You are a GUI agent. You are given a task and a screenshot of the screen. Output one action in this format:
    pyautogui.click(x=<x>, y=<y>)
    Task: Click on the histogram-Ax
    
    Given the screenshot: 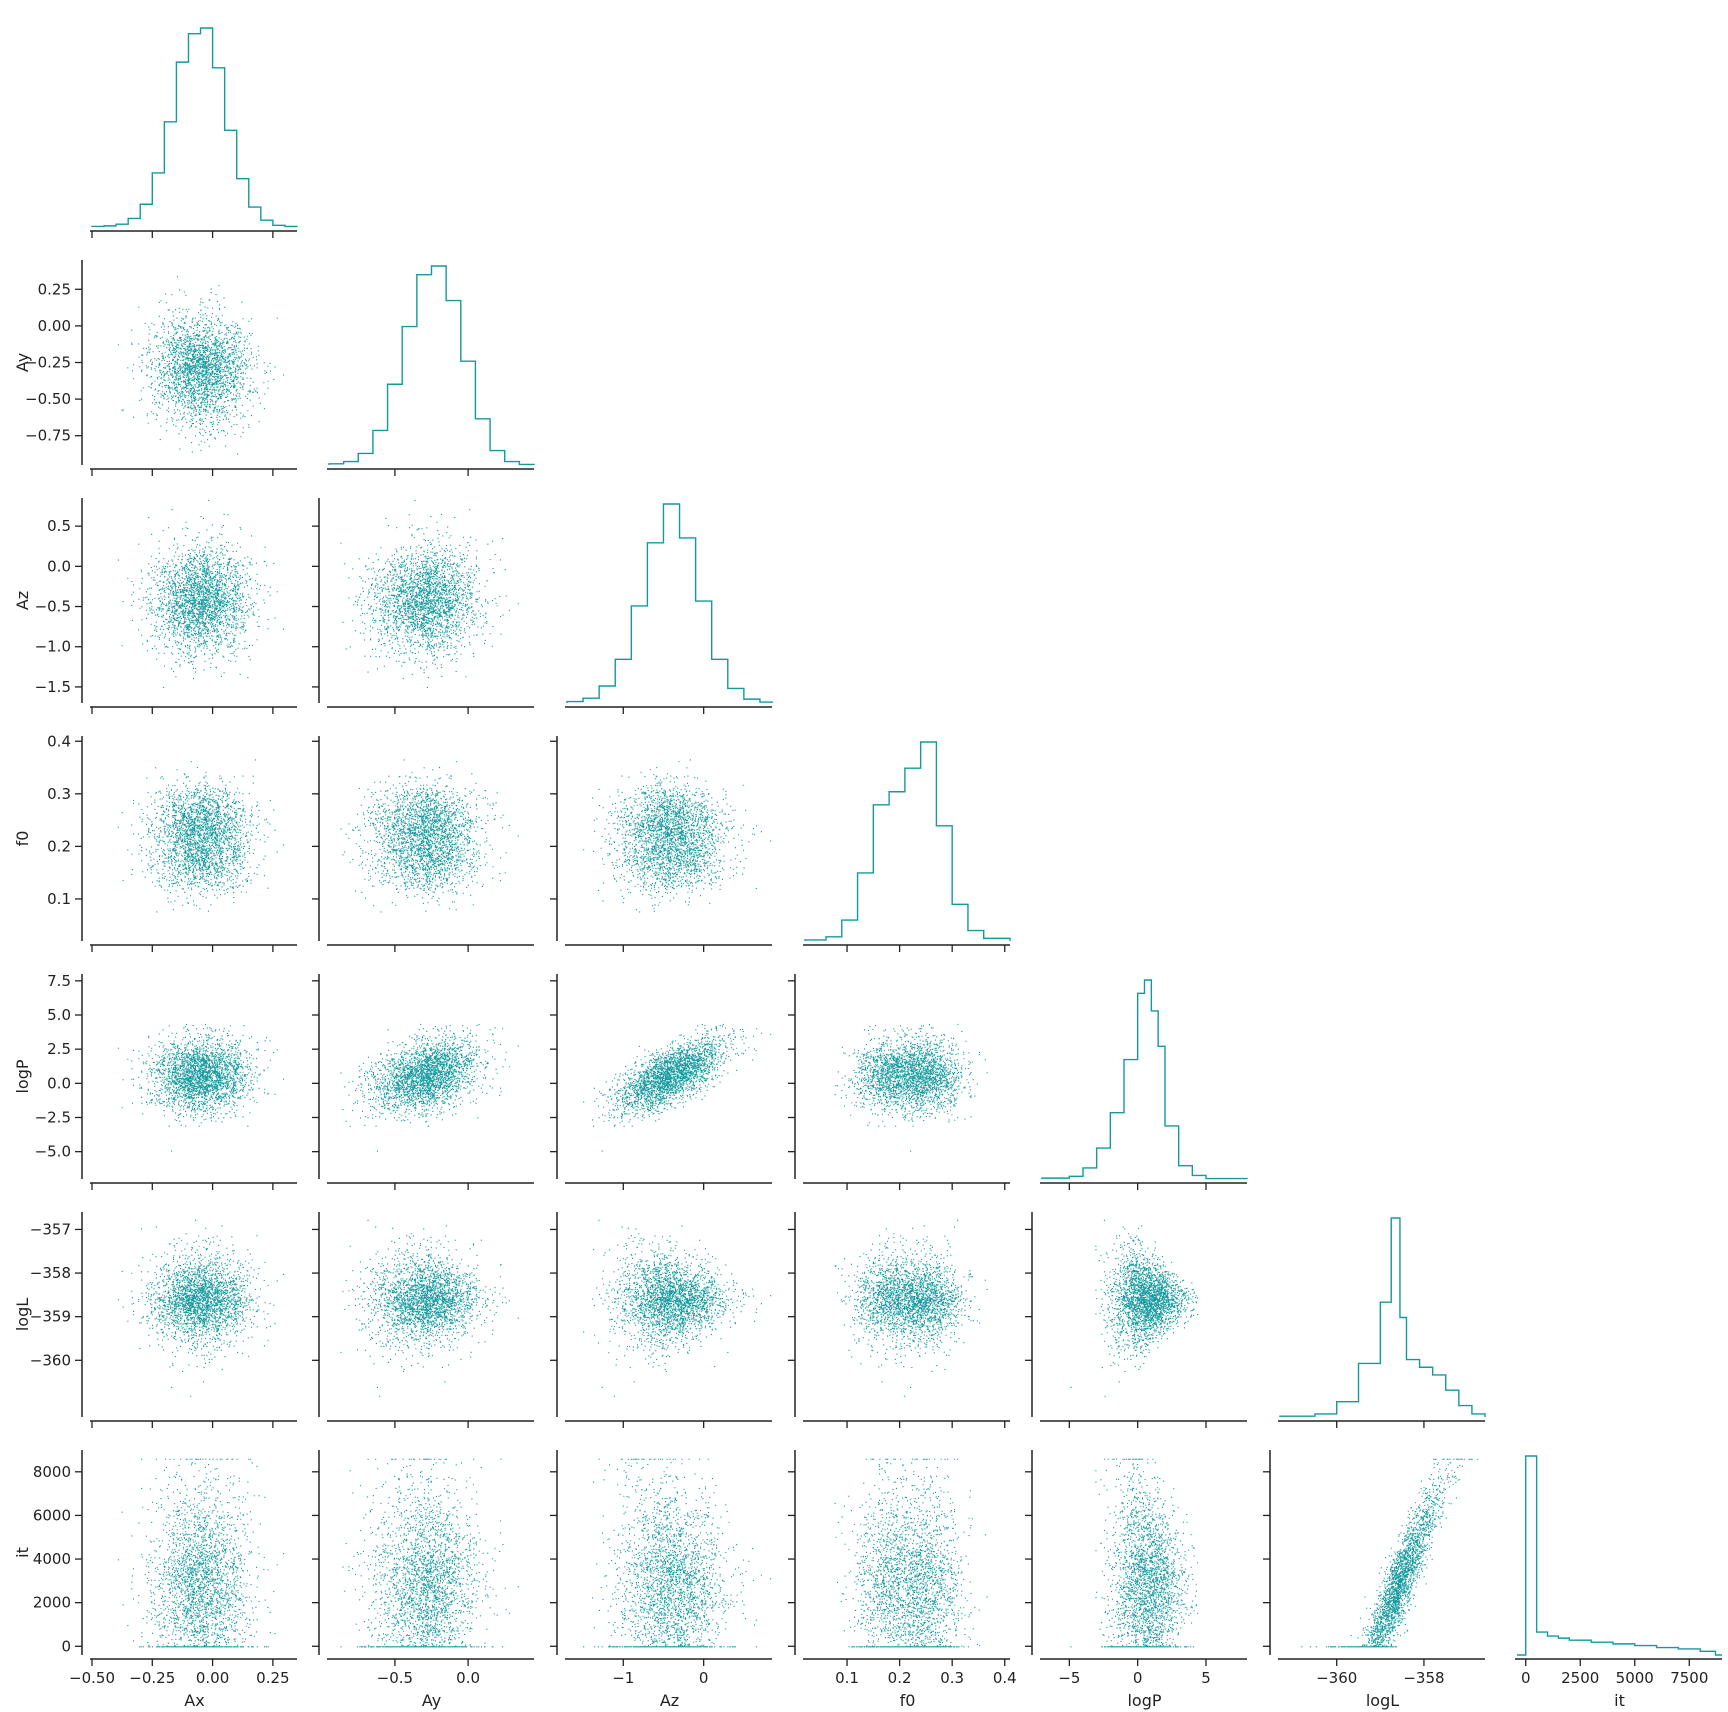 What is the action you would take?
    pyautogui.click(x=194, y=127)
    